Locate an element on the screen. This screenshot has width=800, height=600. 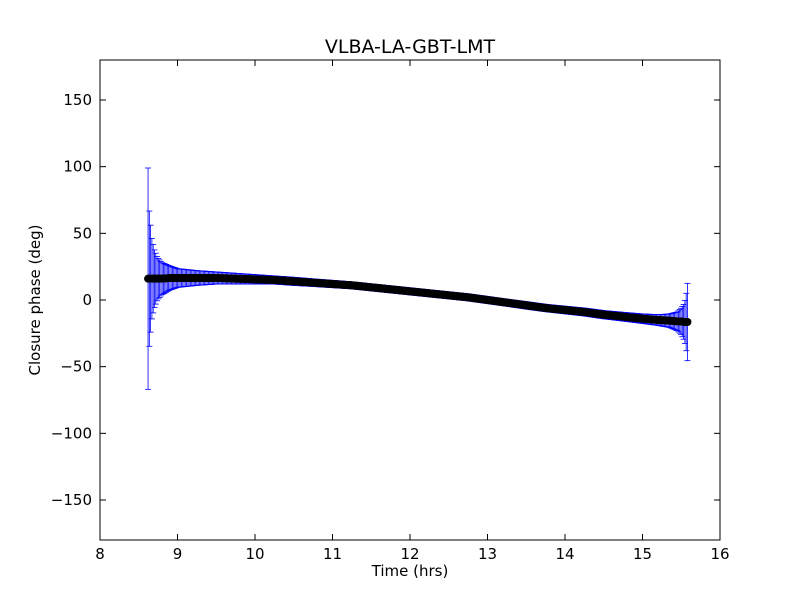
chart-title: VLBA-LA-GBT-LMT is located at coordinates (410, 47).